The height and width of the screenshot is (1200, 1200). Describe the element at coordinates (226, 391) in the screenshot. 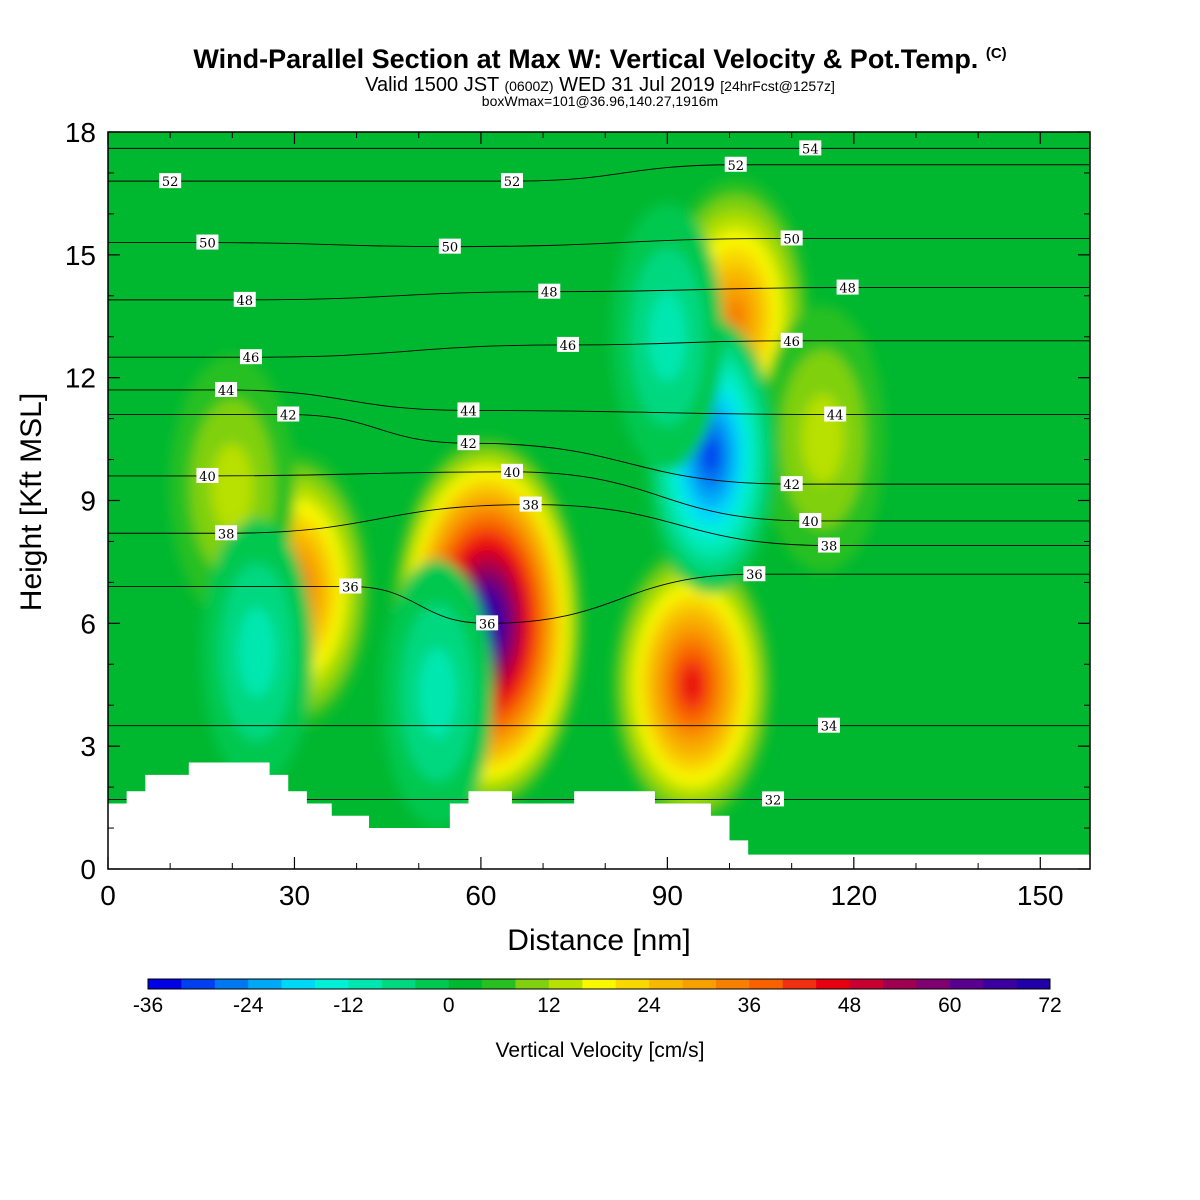

I see `contour-label-text: 44` at that location.